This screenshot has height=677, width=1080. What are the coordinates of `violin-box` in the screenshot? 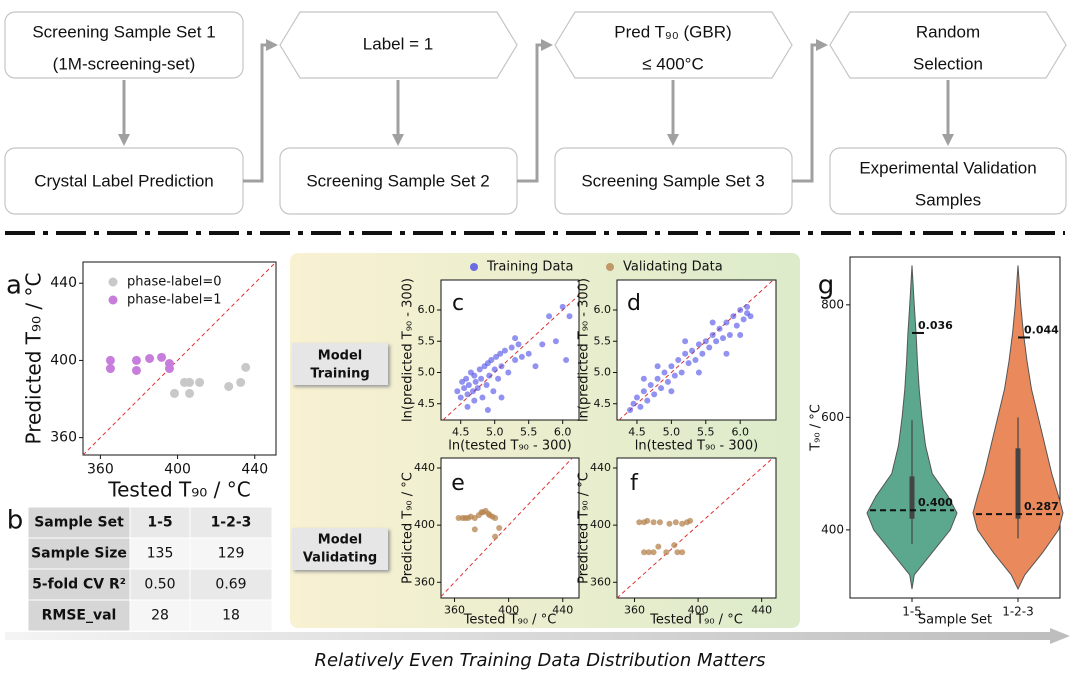 It's located at (1018, 483).